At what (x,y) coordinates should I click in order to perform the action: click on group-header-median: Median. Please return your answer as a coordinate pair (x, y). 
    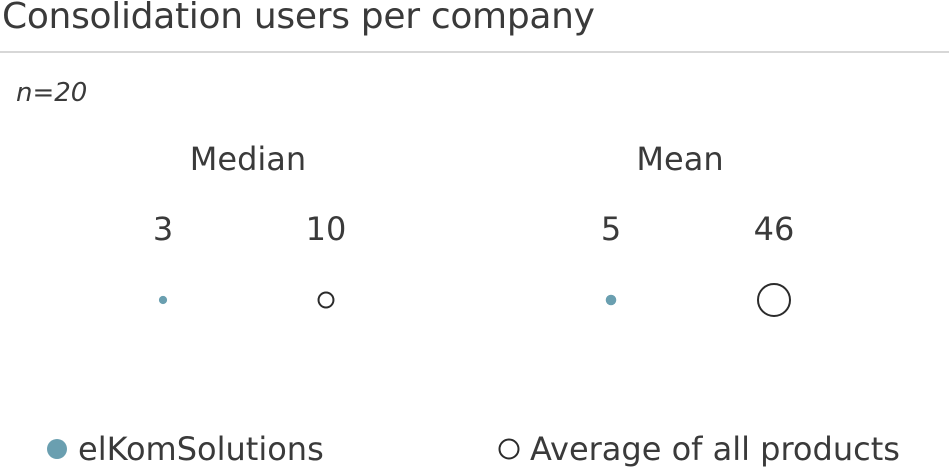
    Looking at the image, I should click on (248, 159).